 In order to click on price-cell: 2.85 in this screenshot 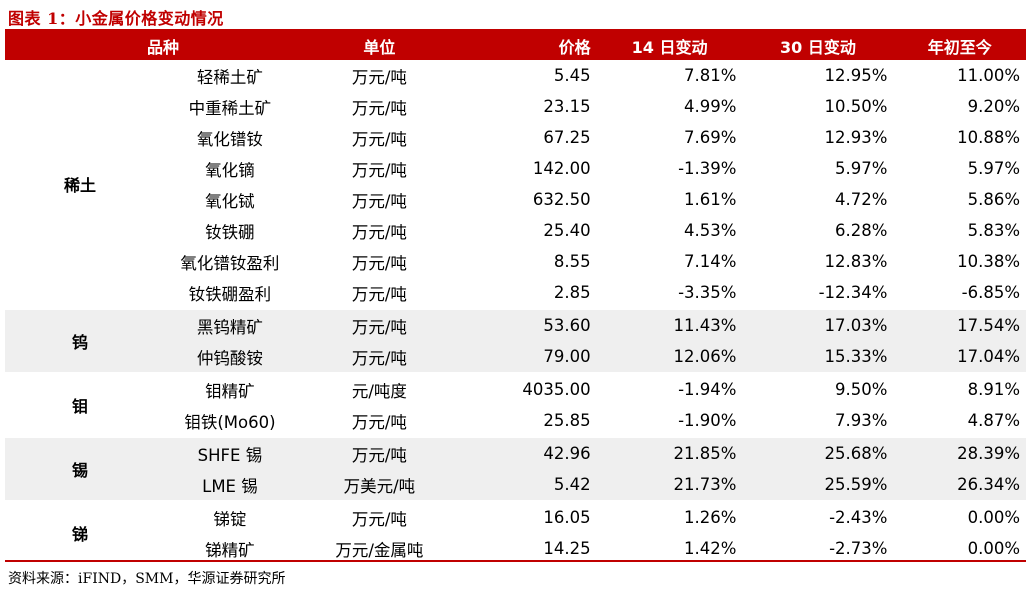, I will do `click(572, 292)`.